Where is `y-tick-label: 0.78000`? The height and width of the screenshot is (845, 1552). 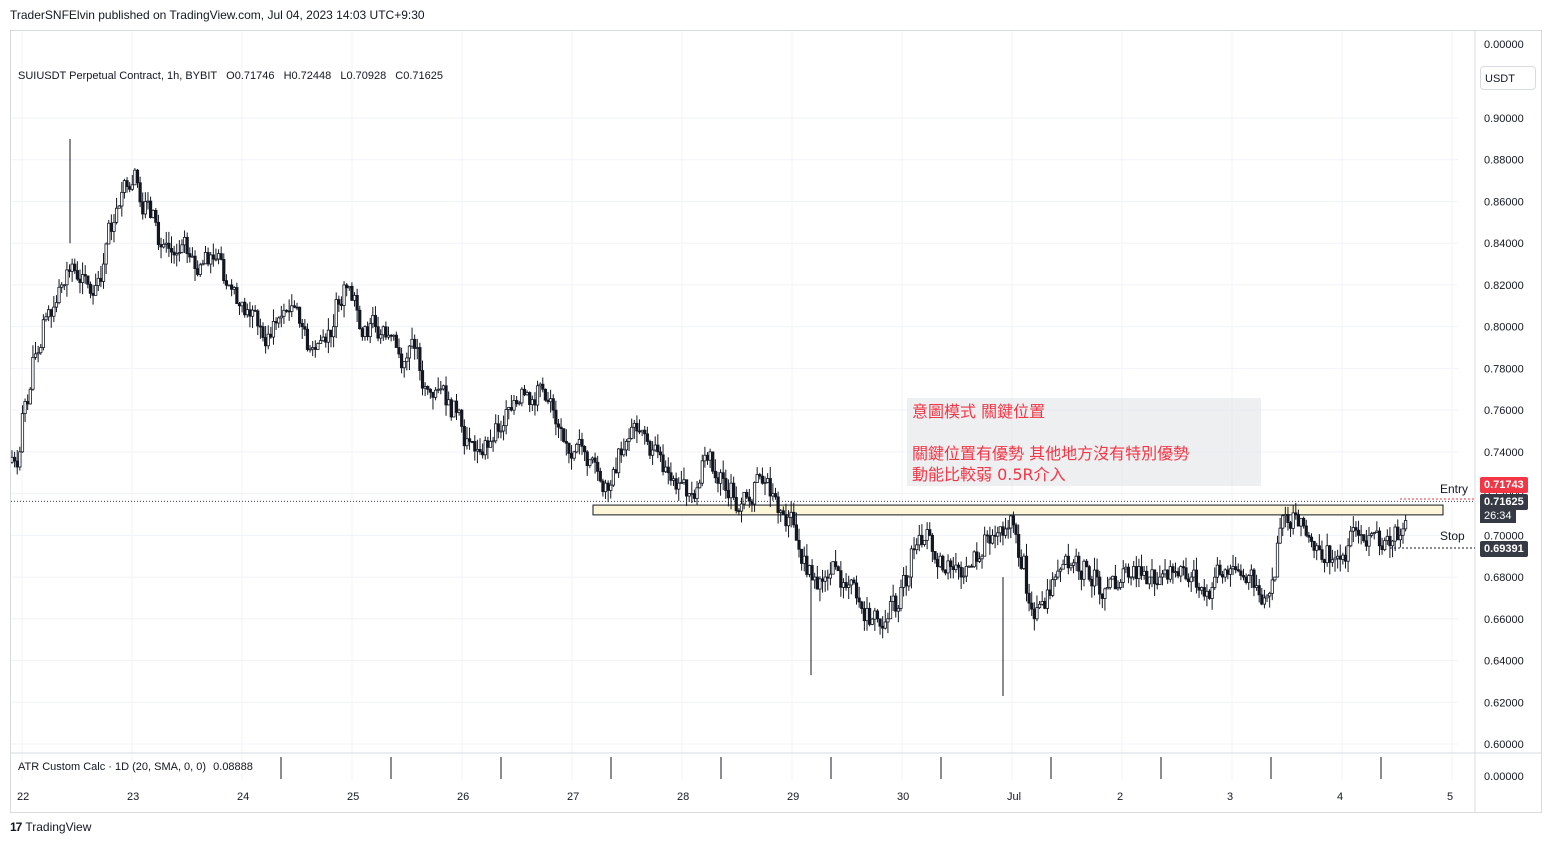
y-tick-label: 0.78000 is located at coordinates (1504, 369).